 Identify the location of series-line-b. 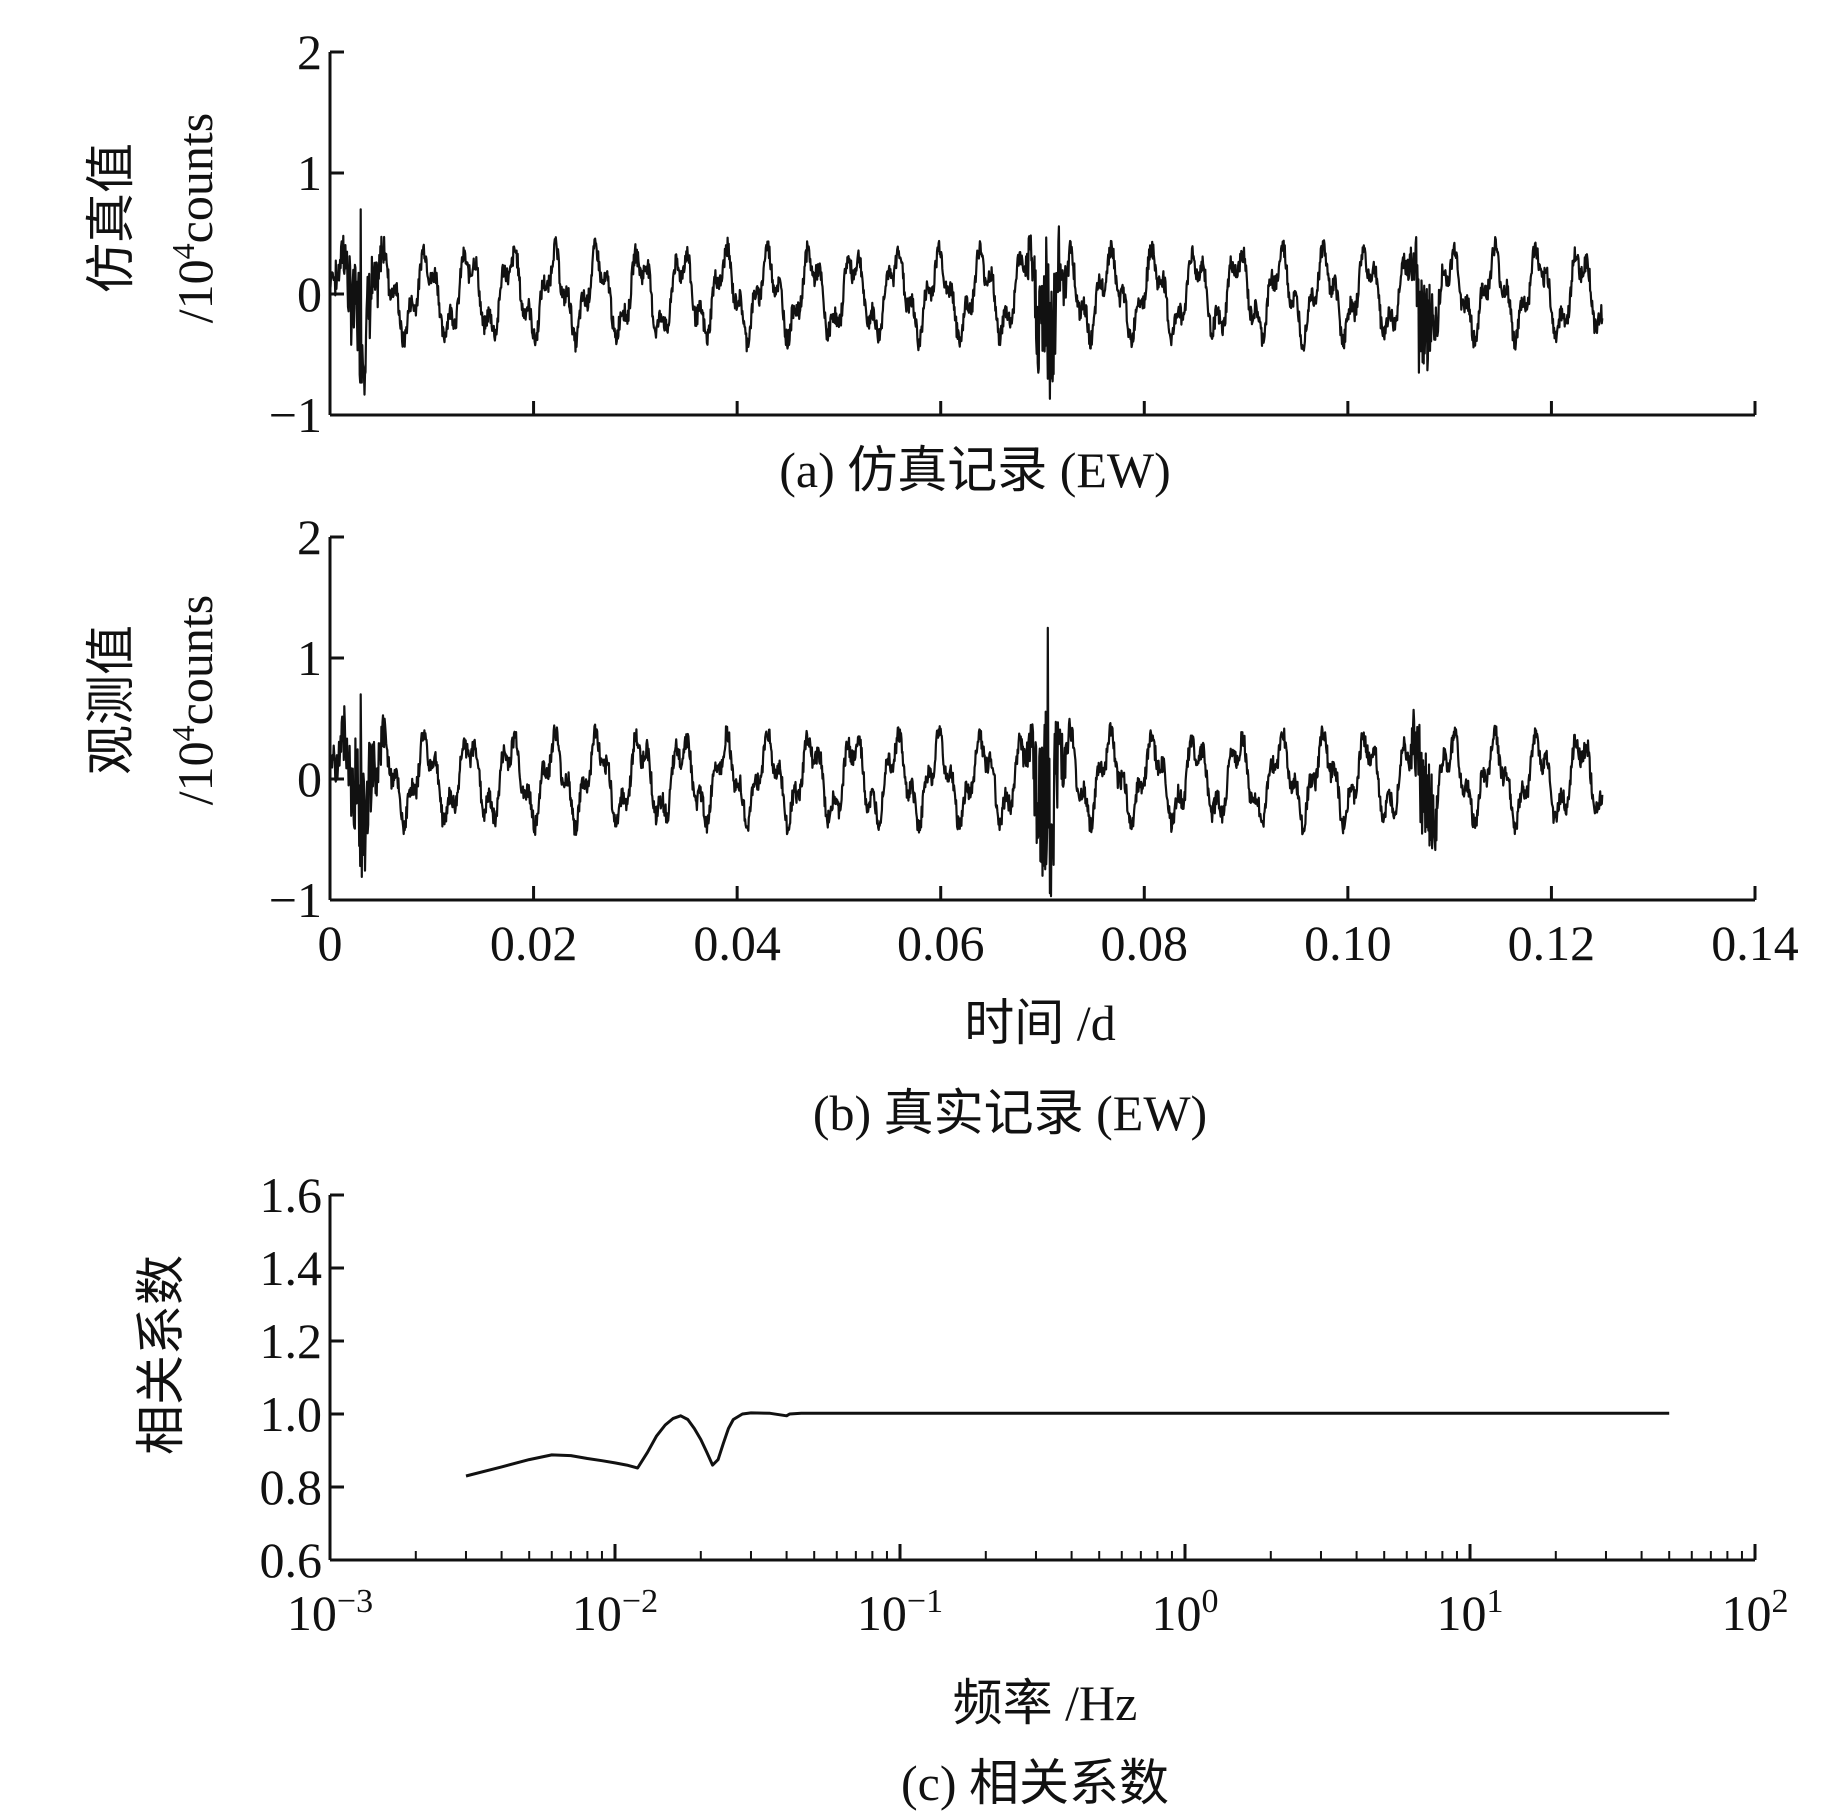
(966, 762).